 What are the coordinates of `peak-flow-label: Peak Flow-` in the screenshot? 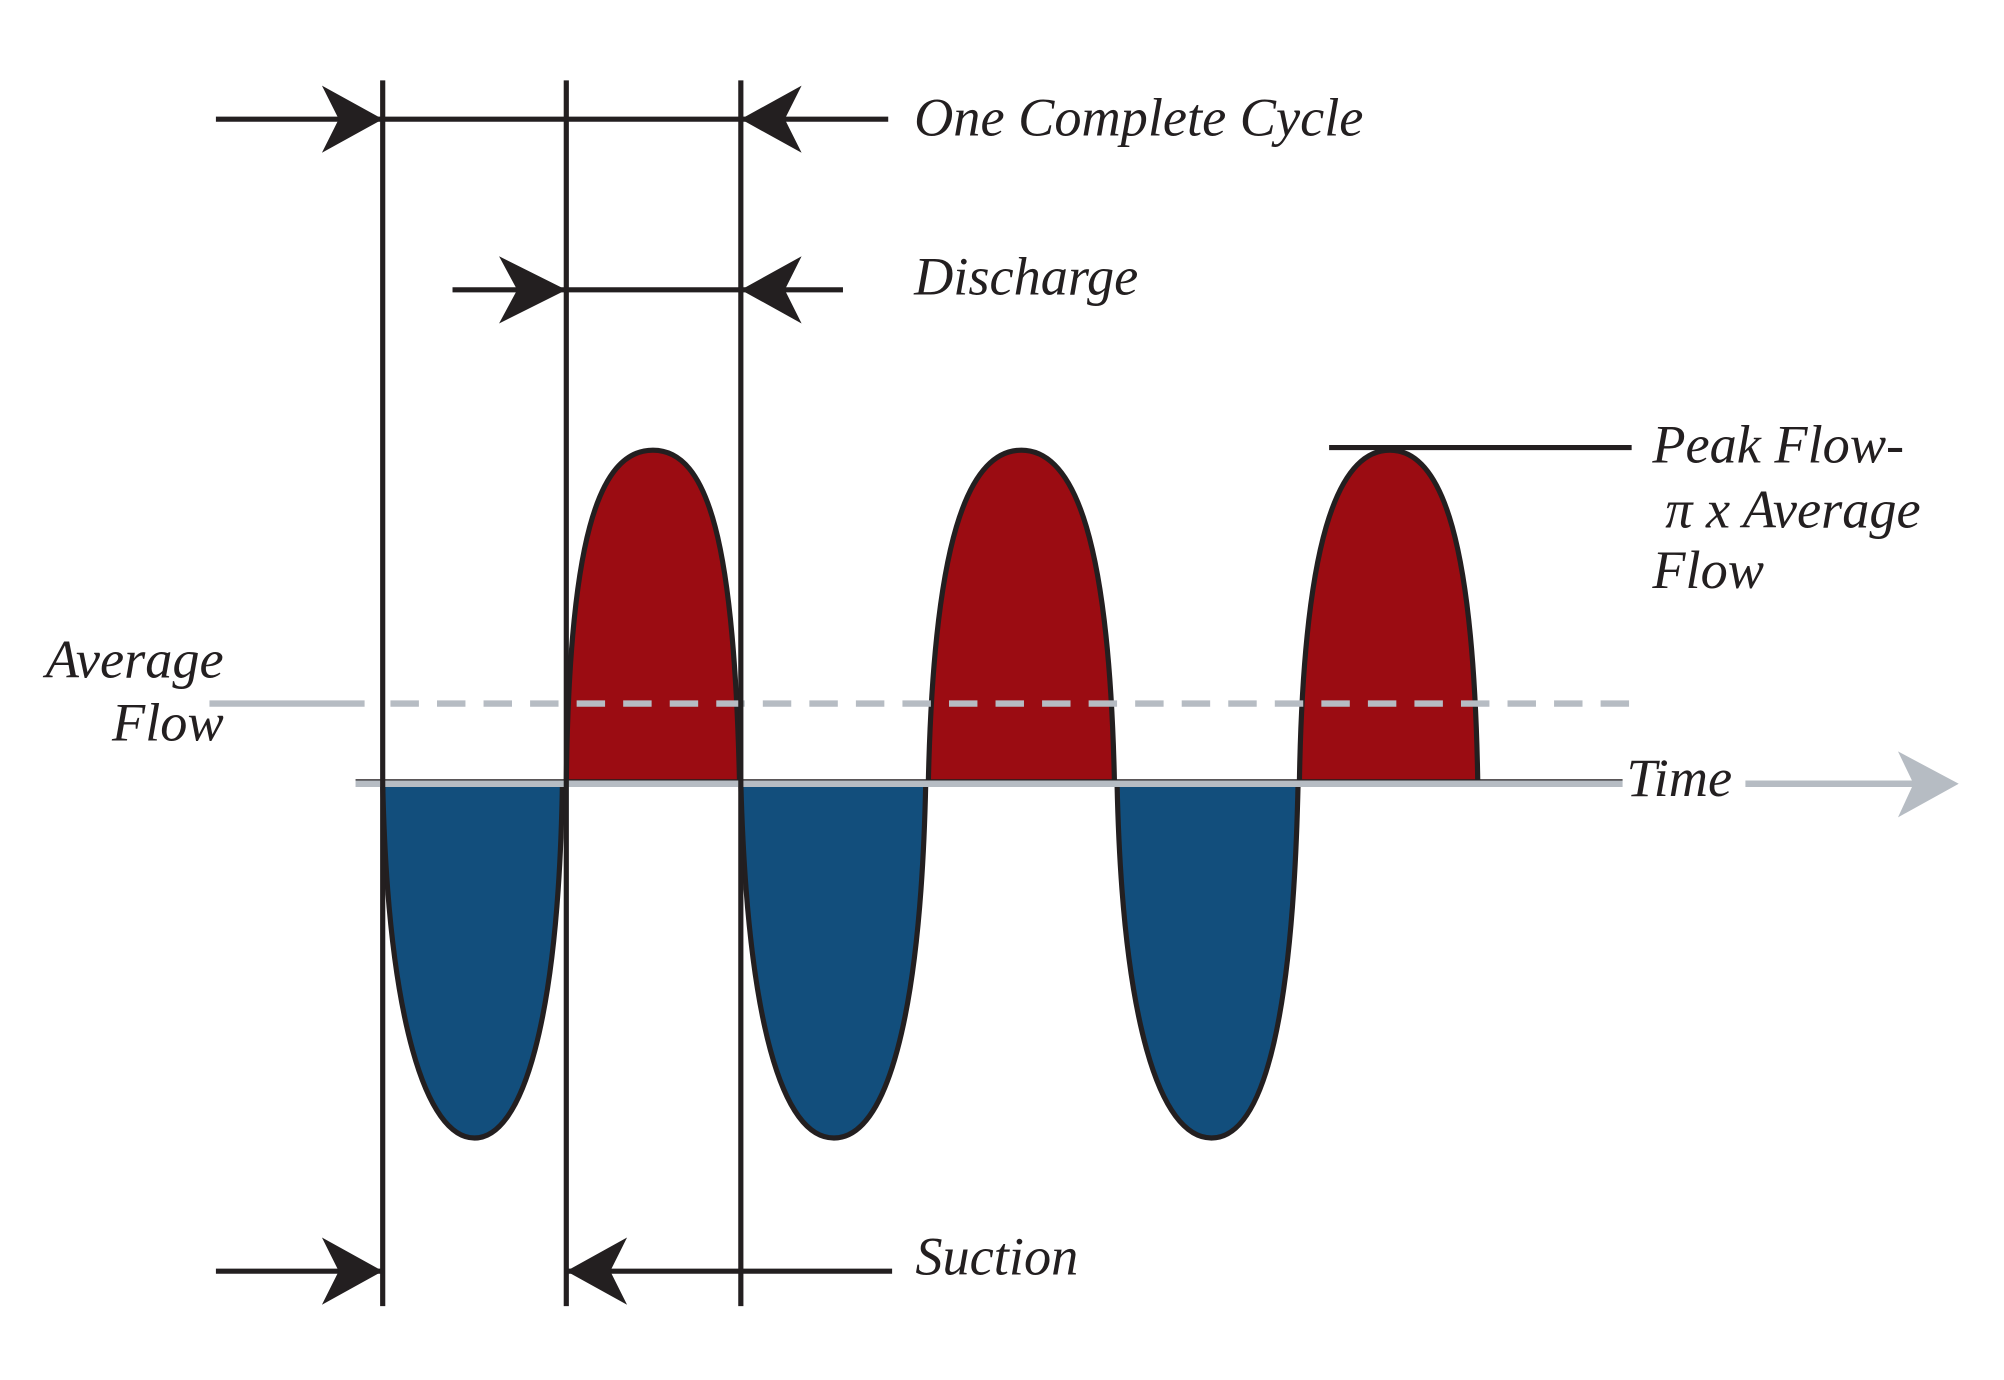 It's located at (1777, 445).